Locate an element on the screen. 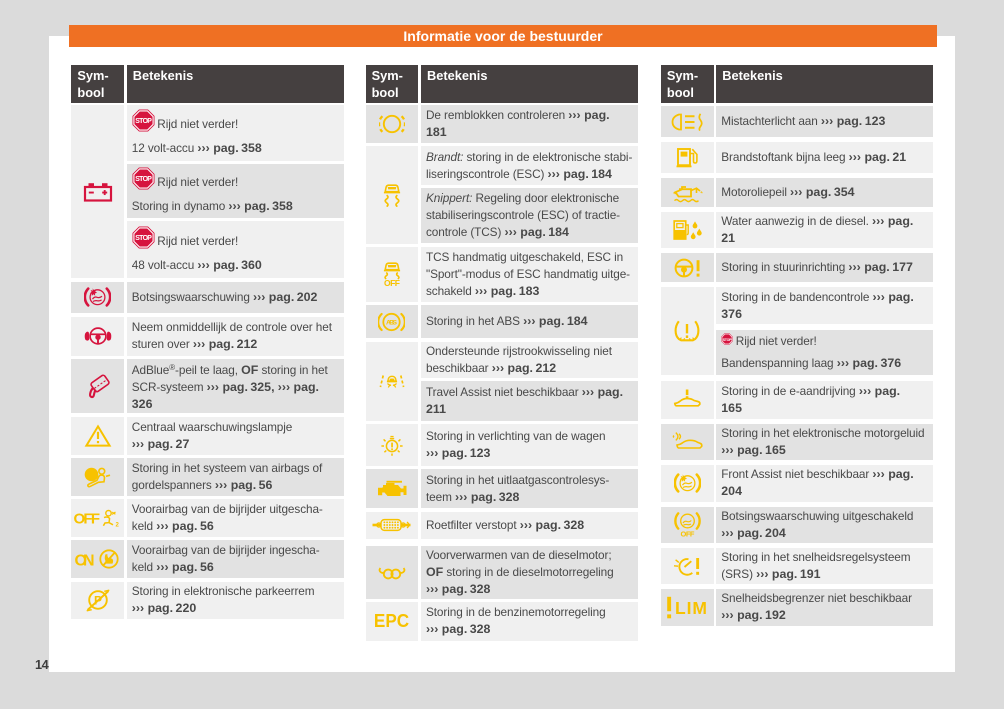 The image size is (1004, 709). svg-text: 2 is located at coordinates (118, 525).